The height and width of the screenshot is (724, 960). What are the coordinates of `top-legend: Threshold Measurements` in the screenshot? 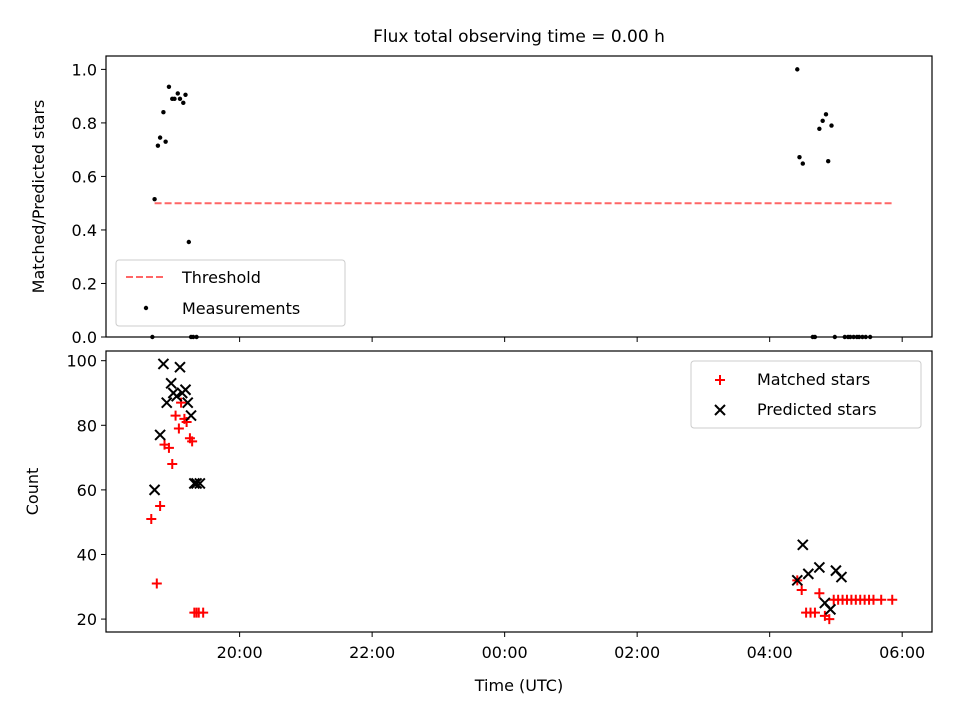 It's located at (230, 293).